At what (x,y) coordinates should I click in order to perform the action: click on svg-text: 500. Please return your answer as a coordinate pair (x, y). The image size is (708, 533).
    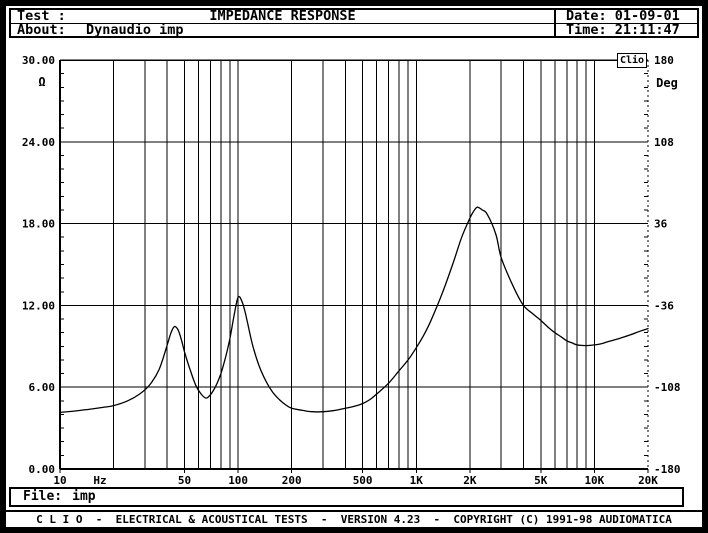
    Looking at the image, I should click on (363, 480).